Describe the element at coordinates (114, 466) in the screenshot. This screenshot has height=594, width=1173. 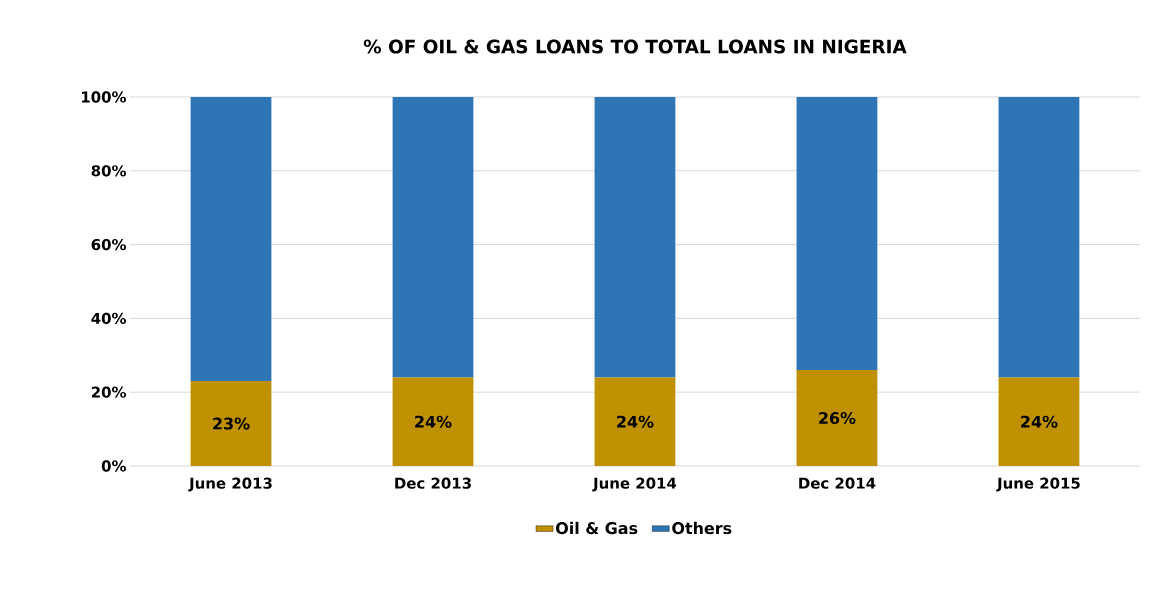
I see `y-tick-label: 0%` at that location.